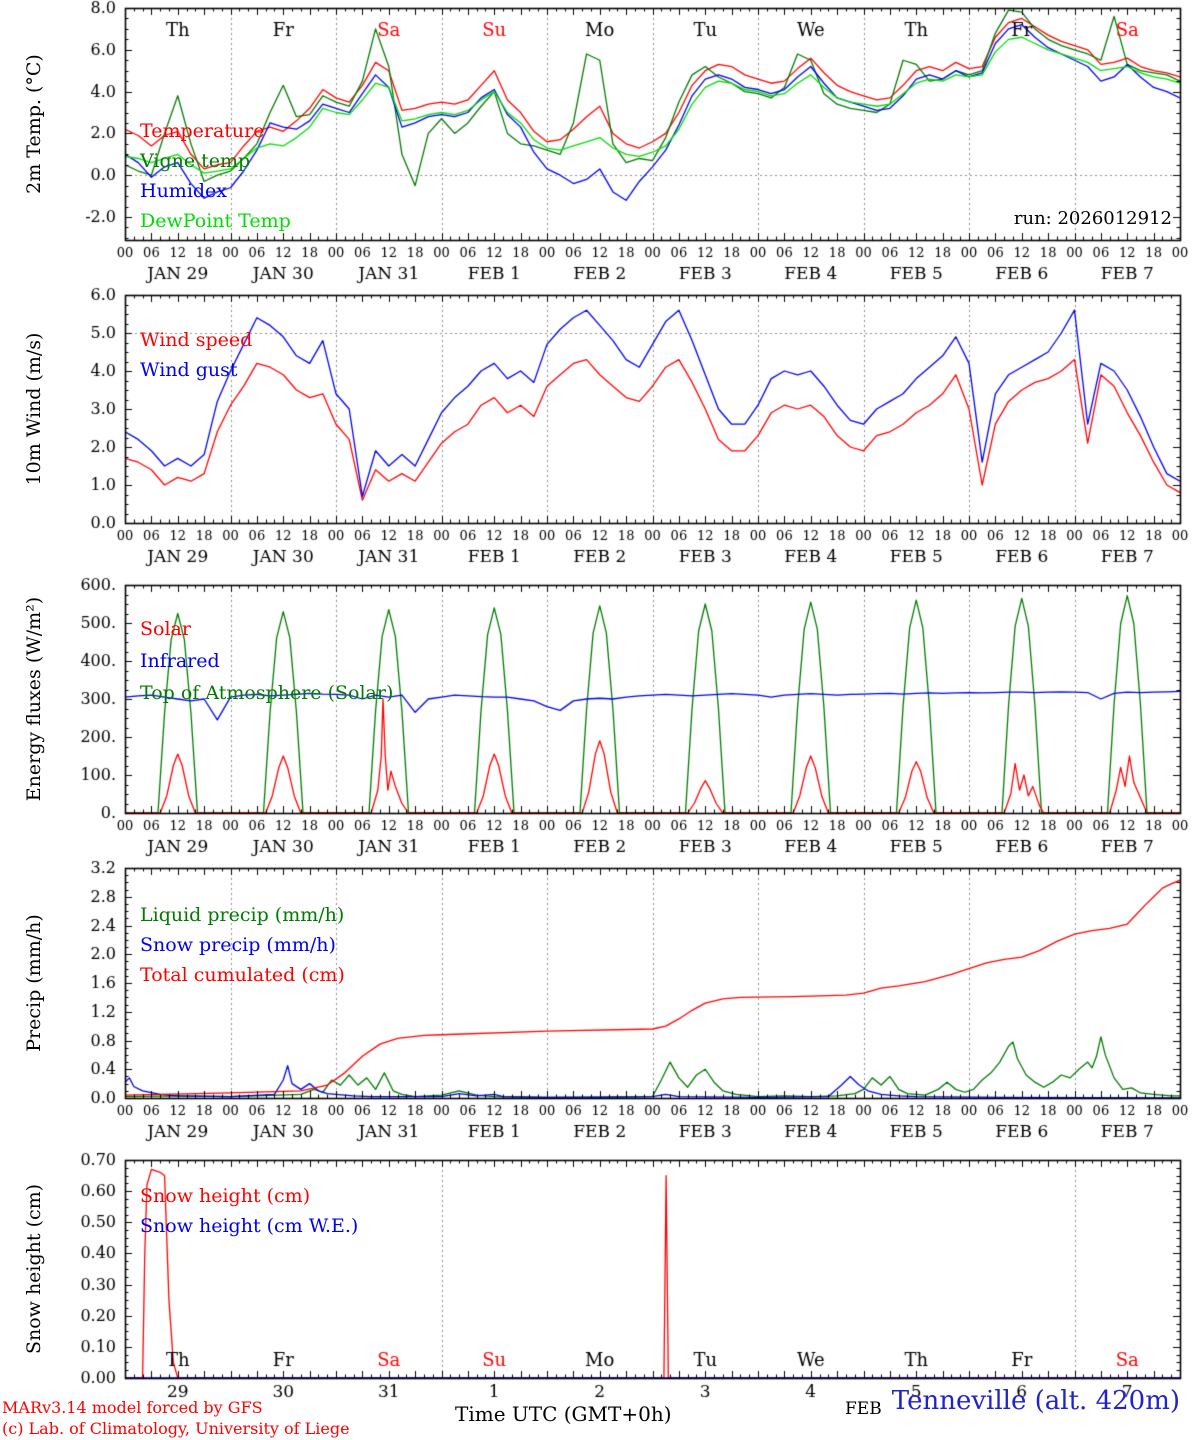 This screenshot has height=1440, width=1194. Describe the element at coordinates (34, 124) in the screenshot. I see `ylabel-temperature: 2m Temp. (°C)` at that location.